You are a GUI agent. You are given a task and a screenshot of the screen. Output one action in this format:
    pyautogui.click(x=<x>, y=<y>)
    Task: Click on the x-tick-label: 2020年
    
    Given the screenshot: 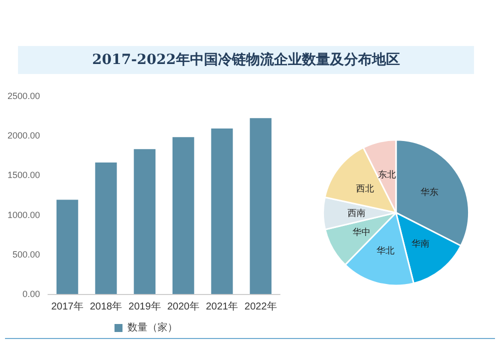 What is the action you would take?
    pyautogui.click(x=183, y=306)
    